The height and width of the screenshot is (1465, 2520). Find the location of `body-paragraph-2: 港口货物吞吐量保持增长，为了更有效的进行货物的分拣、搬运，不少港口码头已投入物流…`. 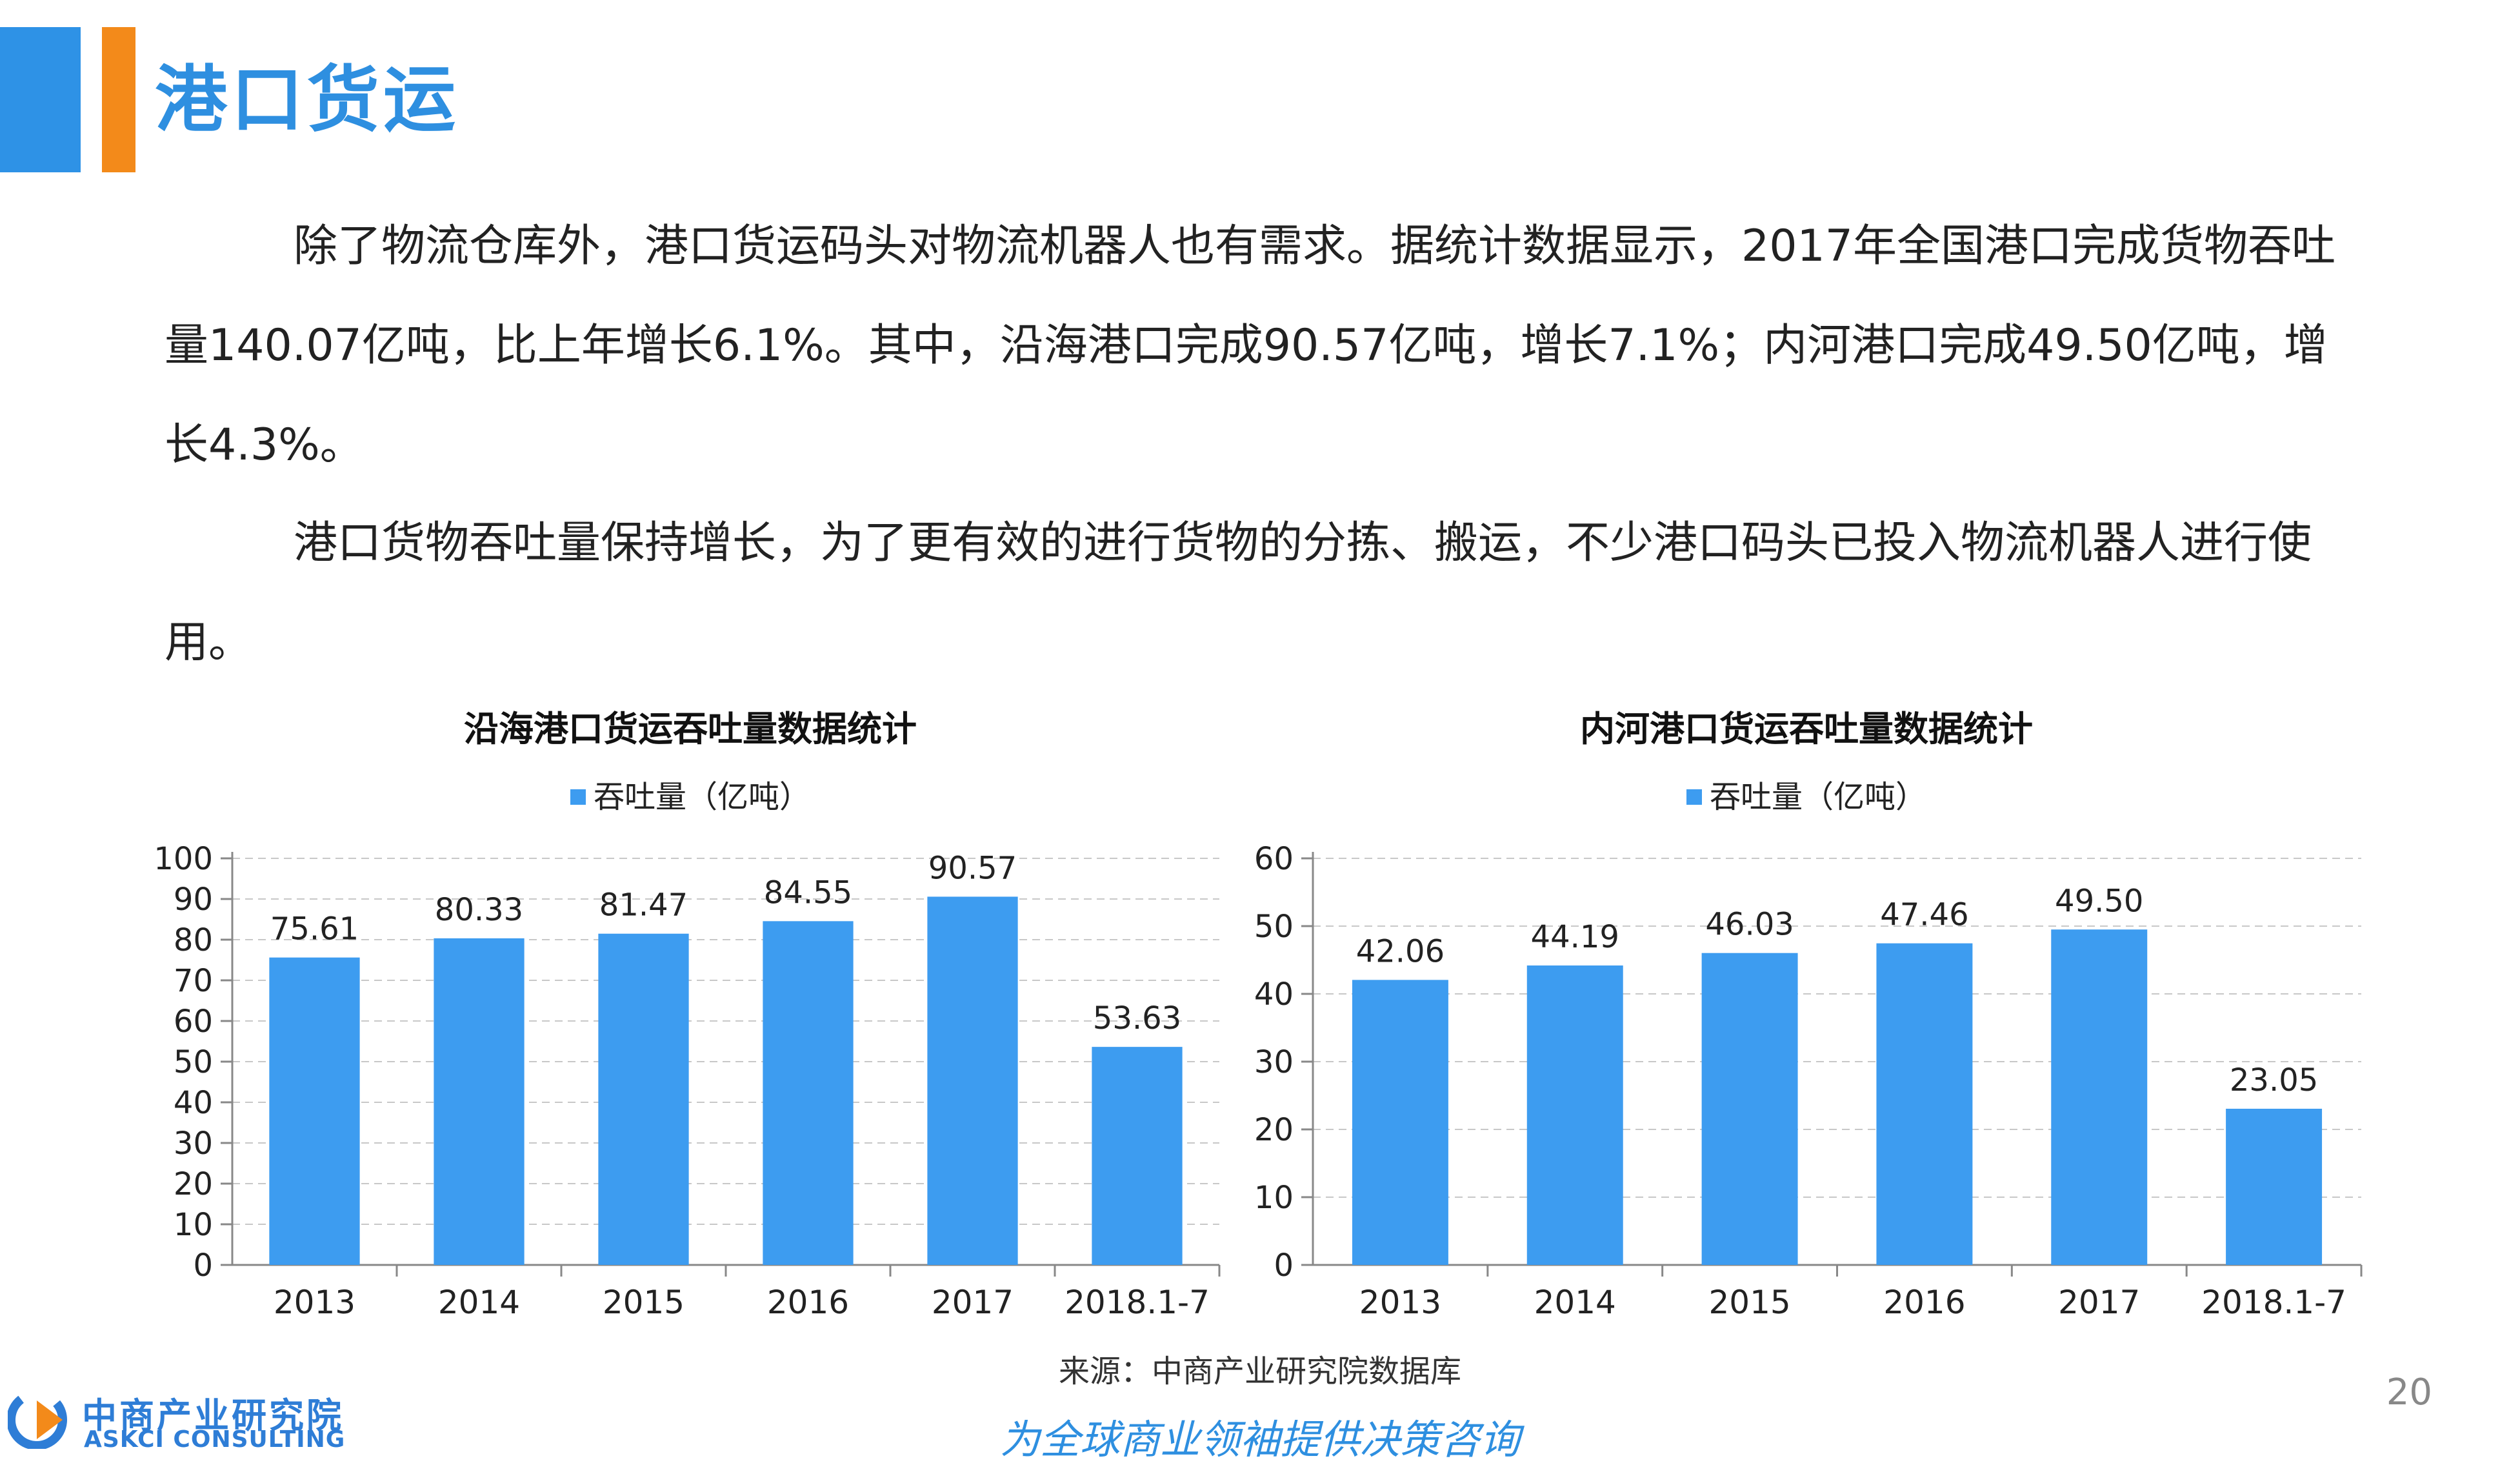

body-paragraph-2: 港口货物吞吐量保持增长，为了更有效的进行货物的分拣、搬运，不少港口码头已投入物流… is located at coordinates (1261, 593).